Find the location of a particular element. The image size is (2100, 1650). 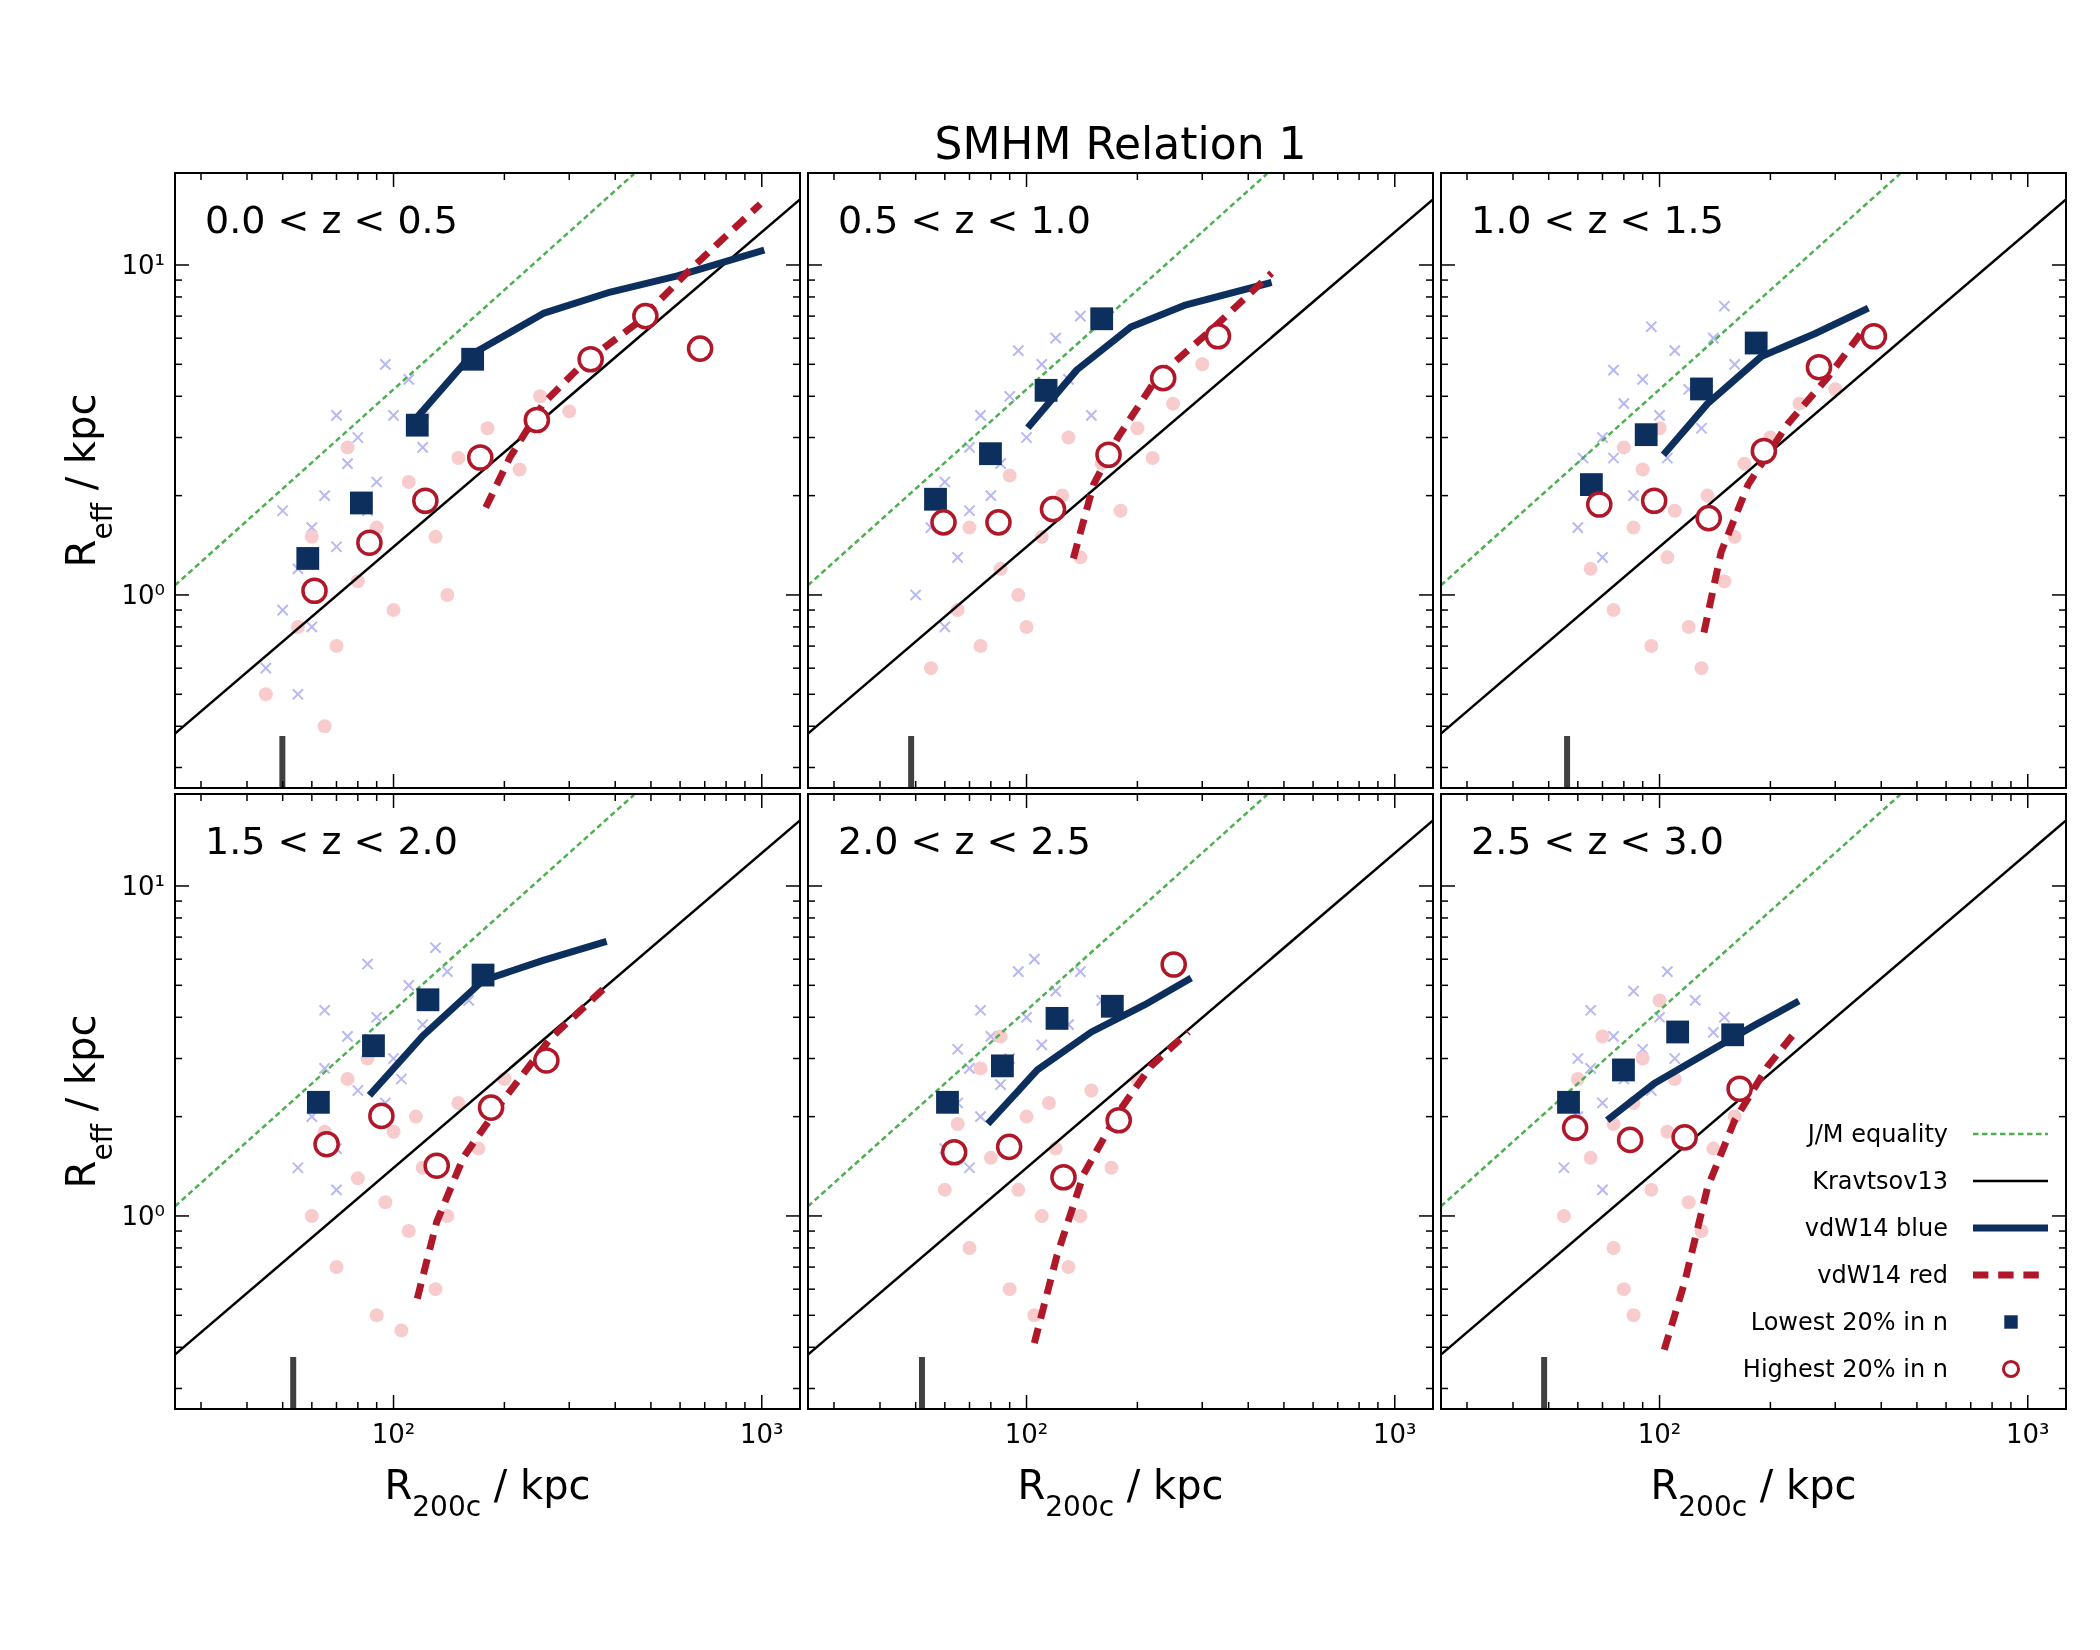

legend-label: vdW14 blue is located at coordinates (1876, 1228).